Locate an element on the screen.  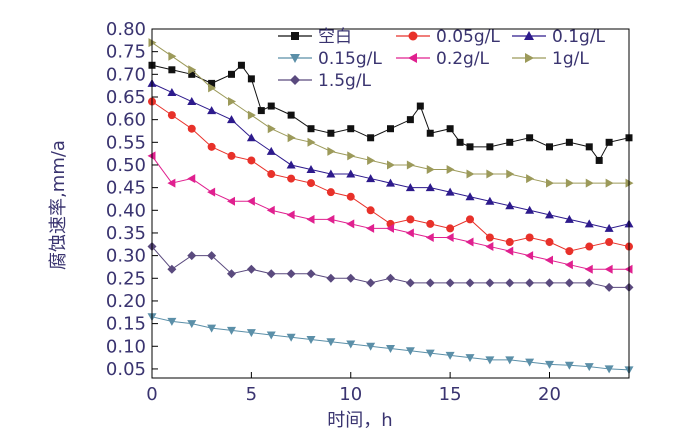
y-tick-label: 0.25 is located at coordinates (126, 278).